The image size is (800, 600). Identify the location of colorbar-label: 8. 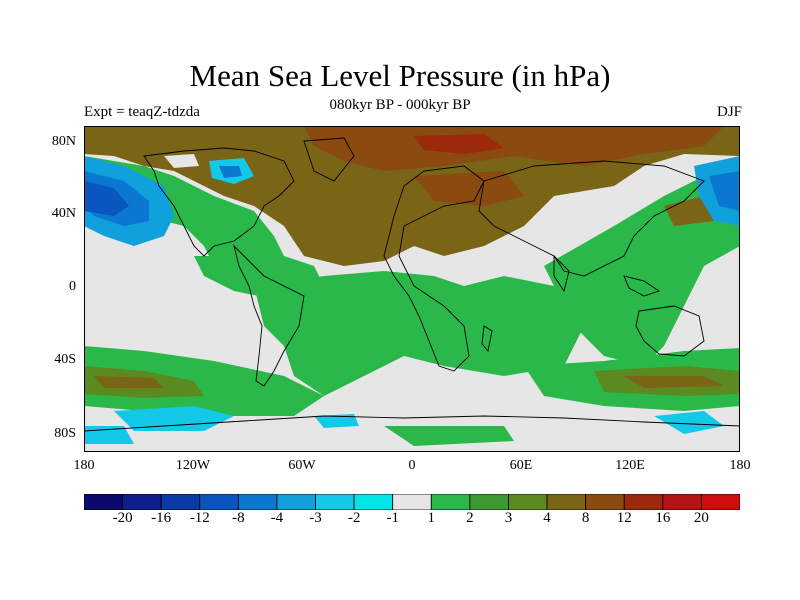
(585, 518).